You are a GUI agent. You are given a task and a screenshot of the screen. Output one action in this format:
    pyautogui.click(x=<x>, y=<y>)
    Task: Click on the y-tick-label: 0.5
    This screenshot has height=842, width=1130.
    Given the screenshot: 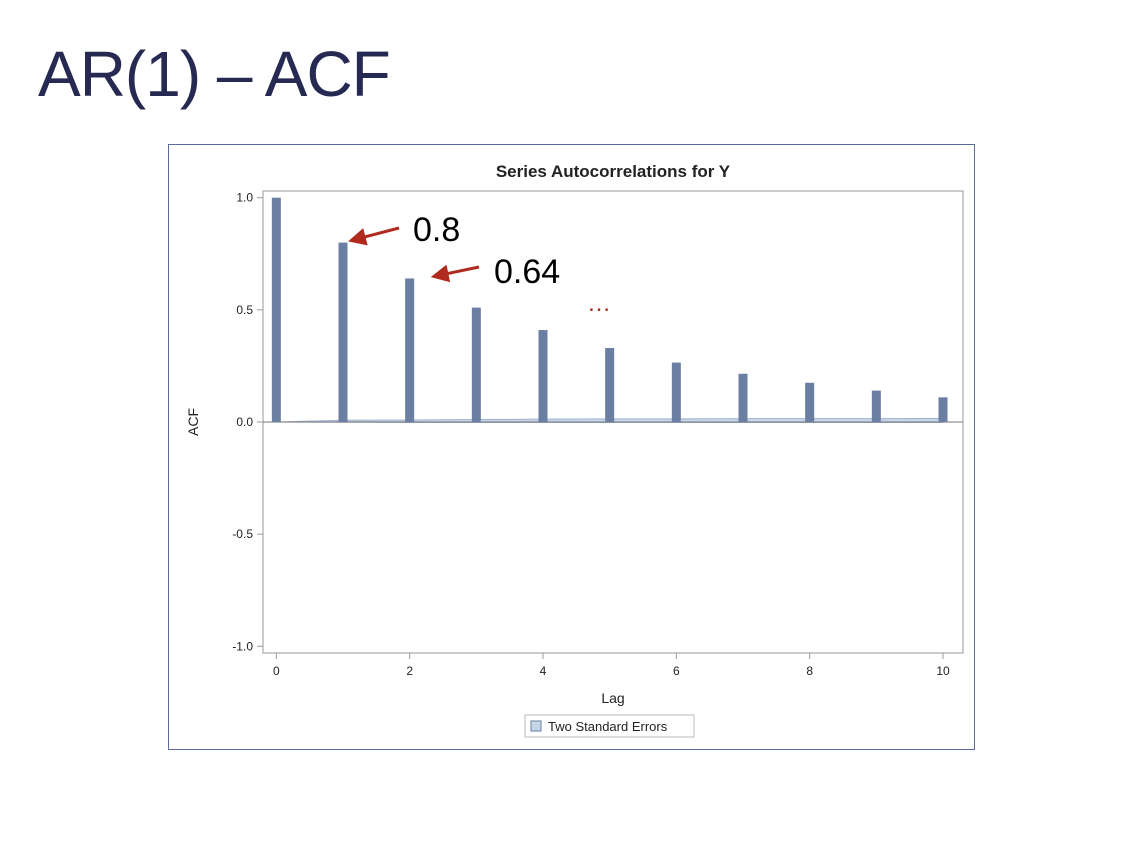 What is the action you would take?
    pyautogui.click(x=244, y=310)
    